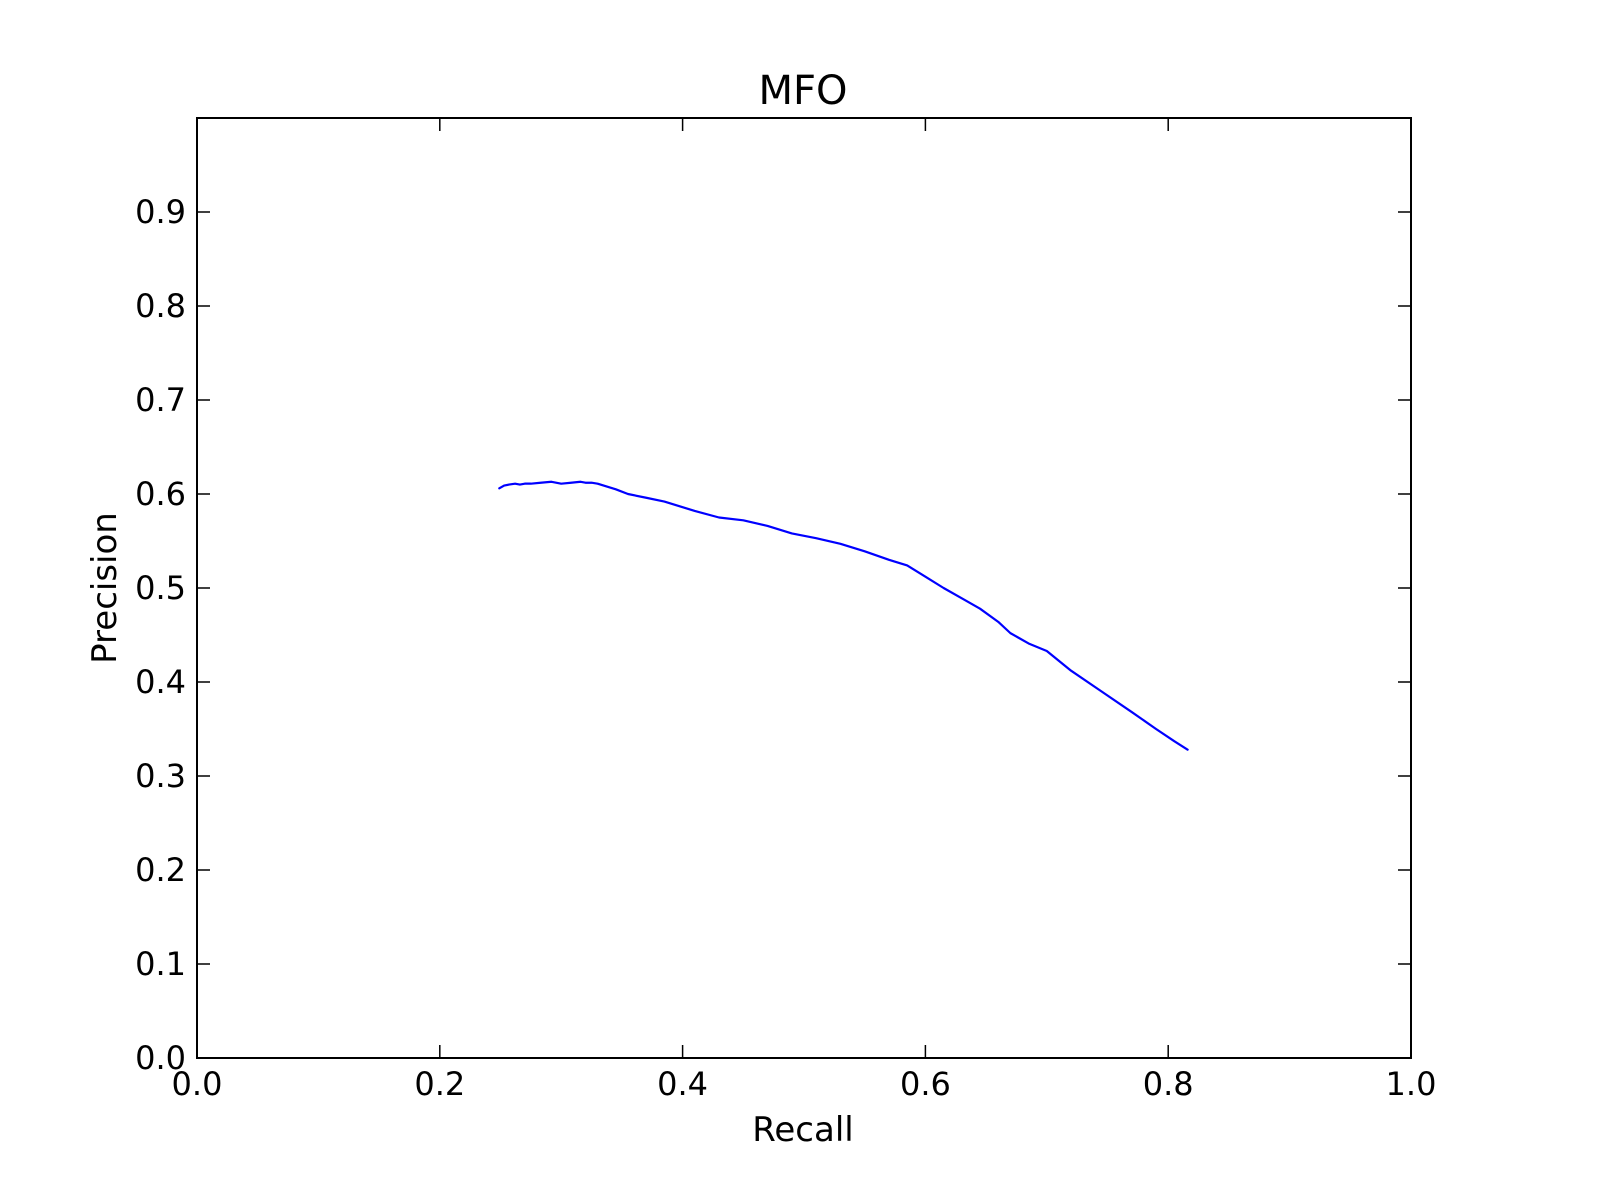 The height and width of the screenshot is (1200, 1600). I want to click on x-axis-title: Recall, so click(802, 1130).